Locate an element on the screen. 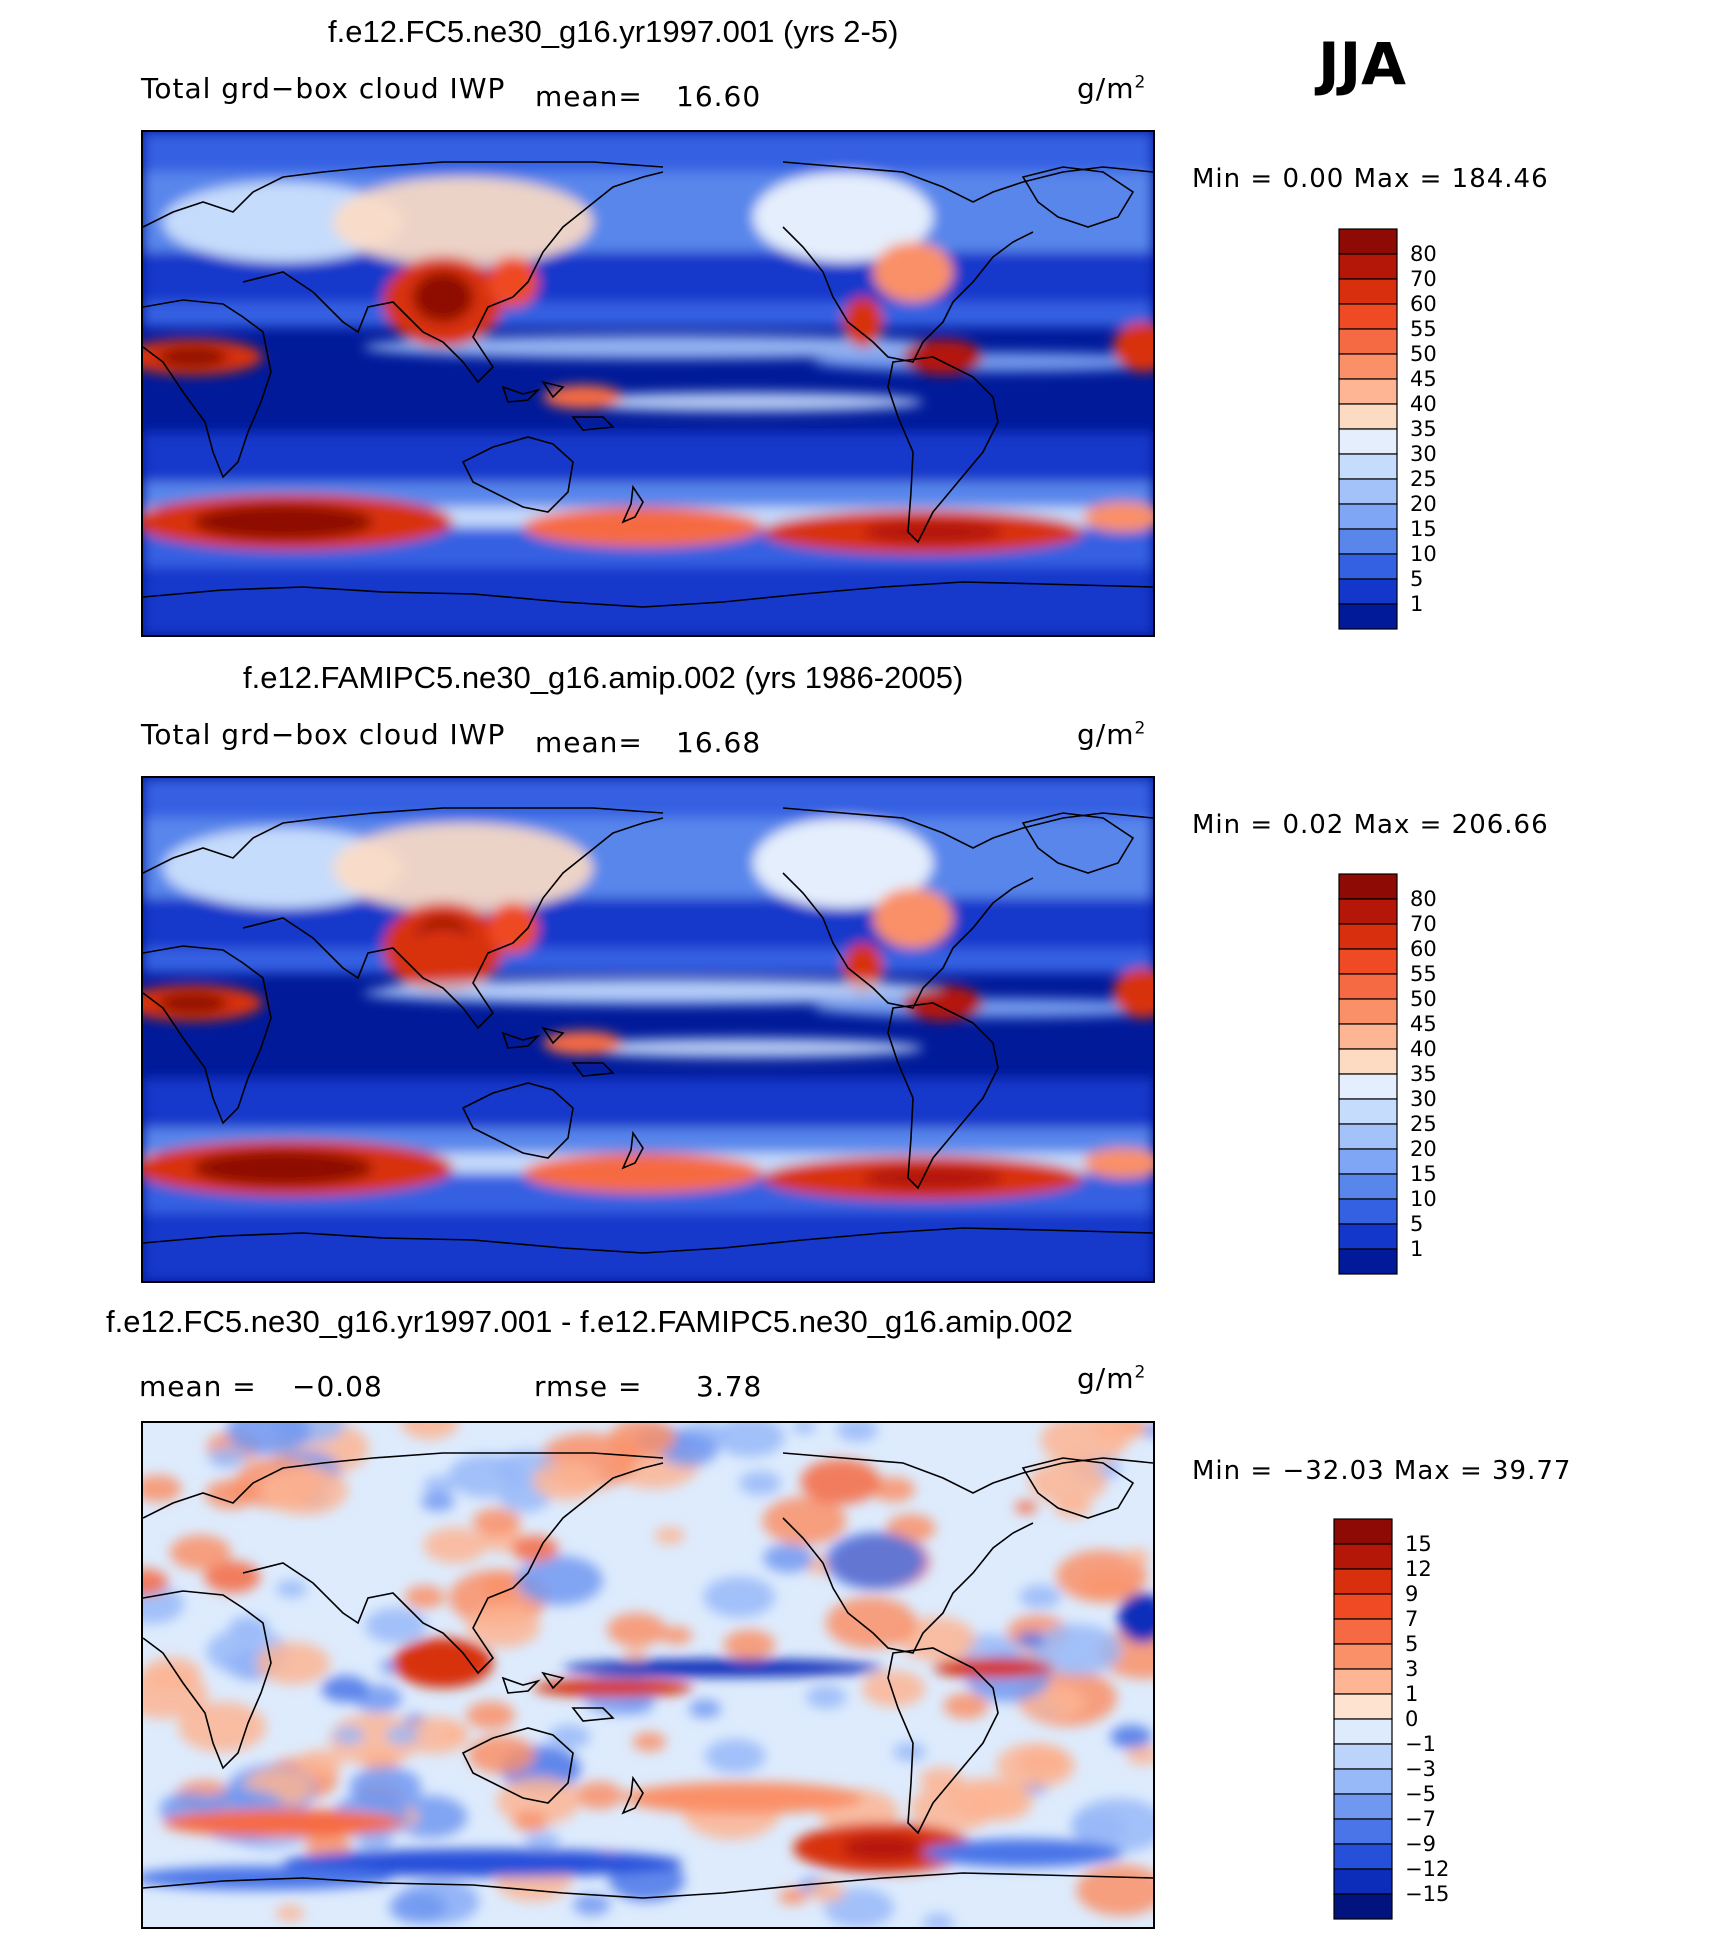 This screenshot has width=1710, height=1936. panel1-minmax: Min = 0.00 Max = 184.46 is located at coordinates (1370, 179).